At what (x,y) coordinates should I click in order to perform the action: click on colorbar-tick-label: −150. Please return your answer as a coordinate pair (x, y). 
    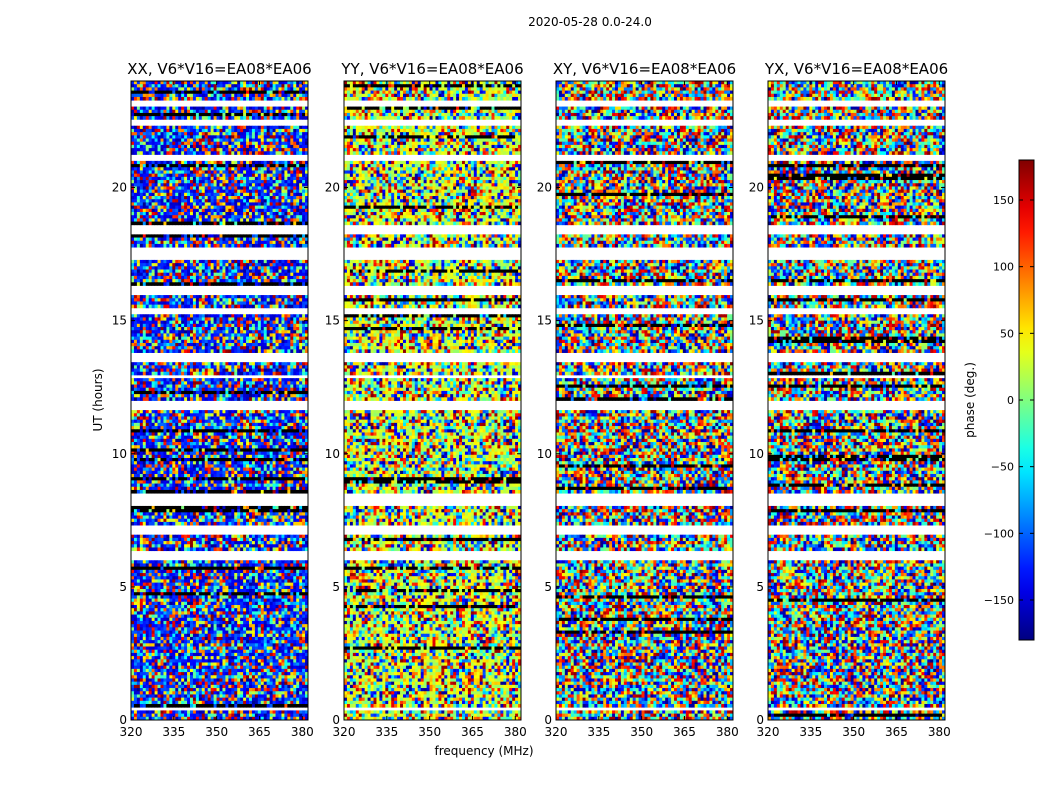
    Looking at the image, I should click on (999, 600).